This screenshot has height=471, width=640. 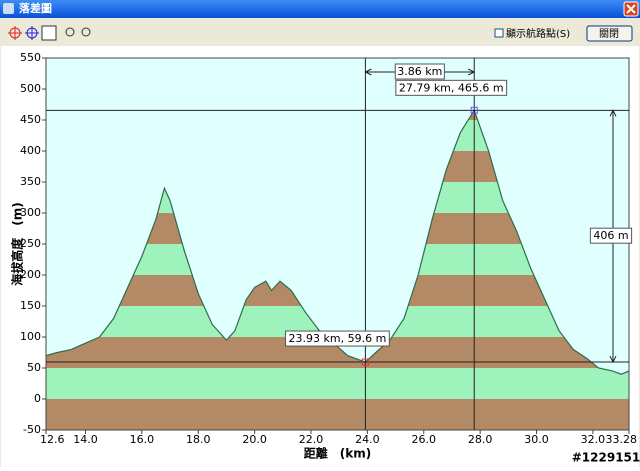 I want to click on marker-label: 27.79 km, 465.6 m, so click(x=451, y=87).